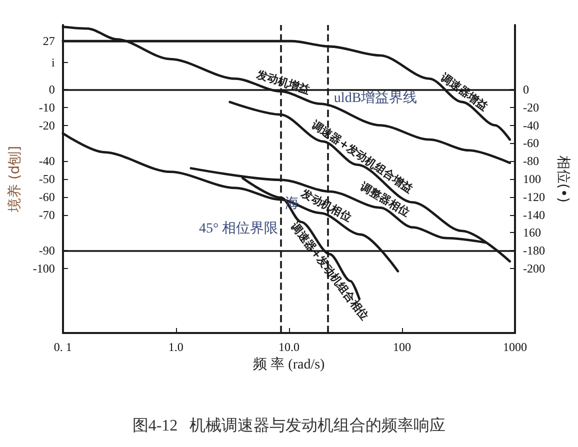  I want to click on y-tick-label: -10, so click(46, 107).